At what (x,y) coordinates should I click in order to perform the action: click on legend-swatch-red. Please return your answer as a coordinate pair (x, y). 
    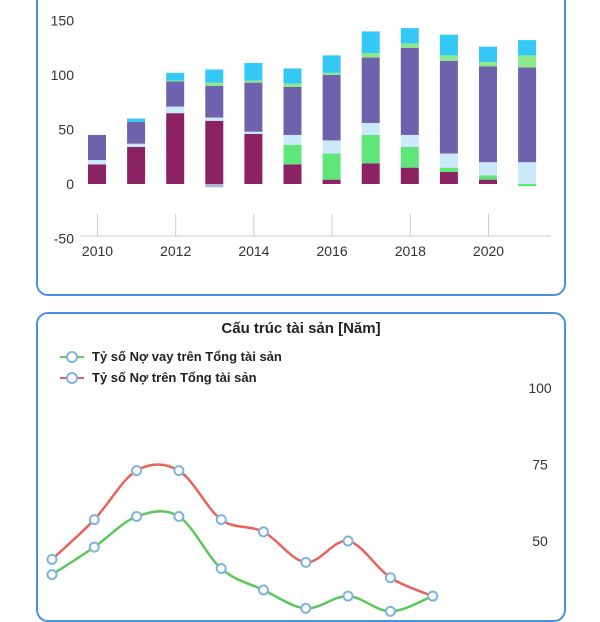
    Looking at the image, I should click on (72, 377).